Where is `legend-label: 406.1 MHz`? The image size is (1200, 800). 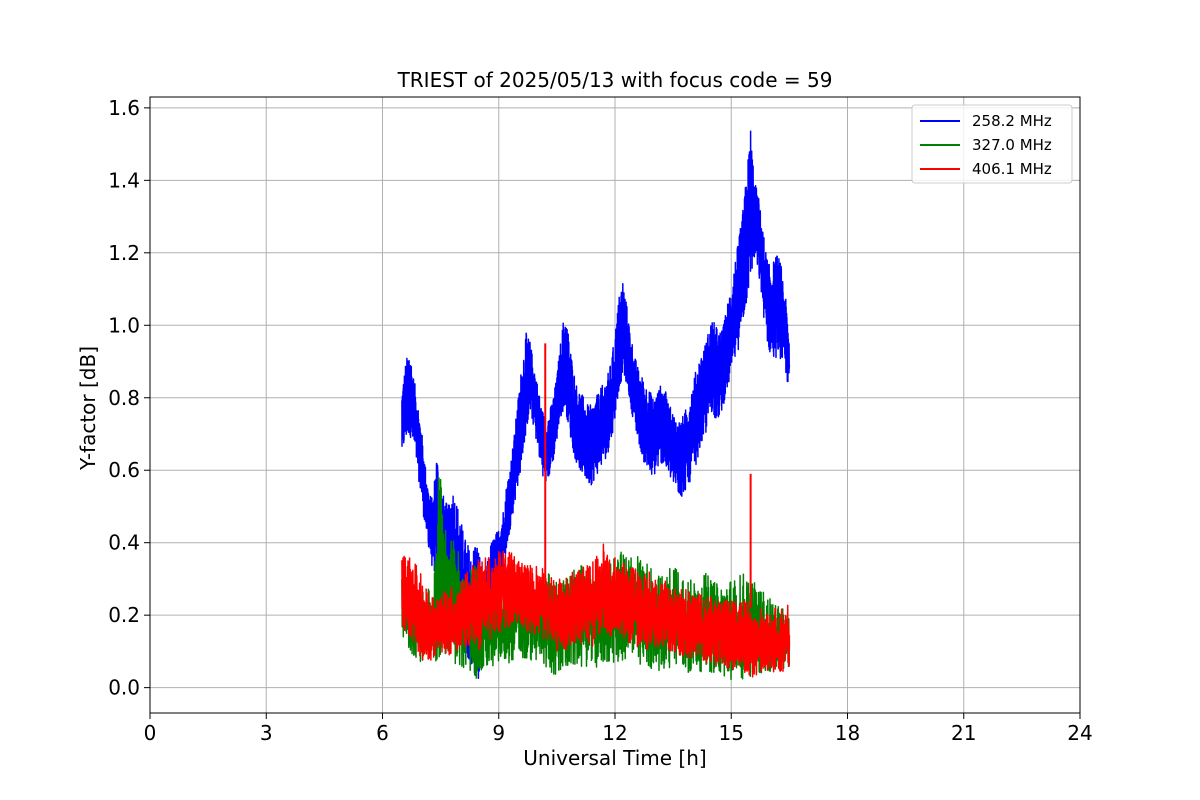 legend-label: 406.1 MHz is located at coordinates (1012, 169).